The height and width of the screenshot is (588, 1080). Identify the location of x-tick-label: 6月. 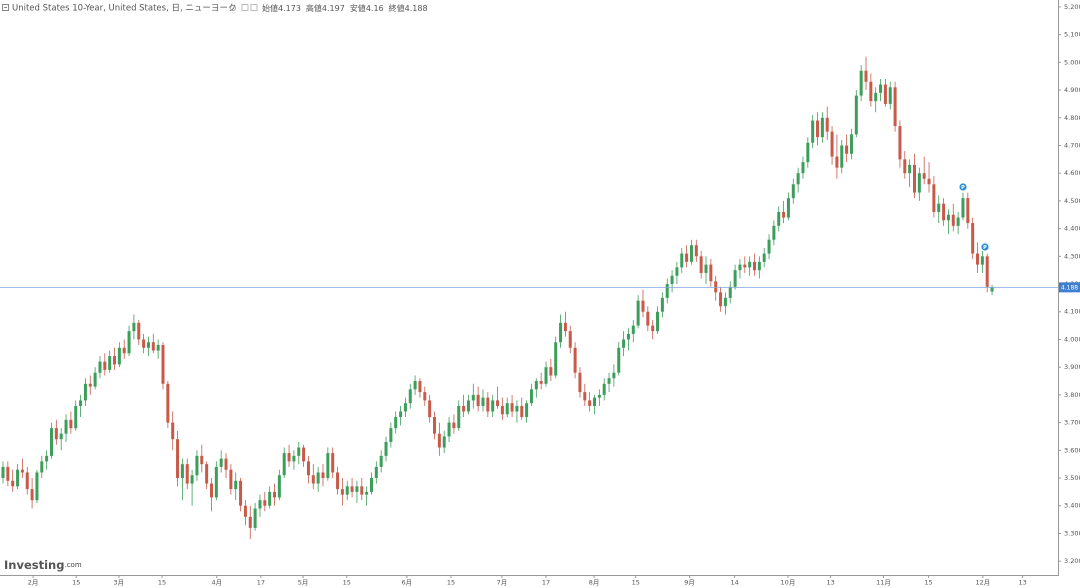
(407, 583).